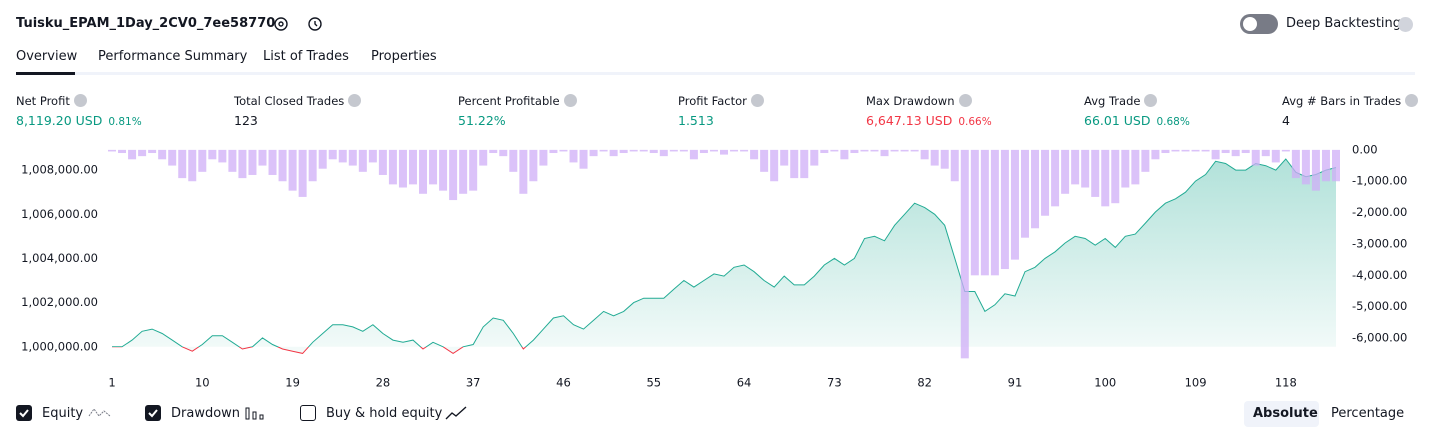 This screenshot has width=1431, height=438. Describe the element at coordinates (1259, 24) in the screenshot. I see `toggle` at that location.